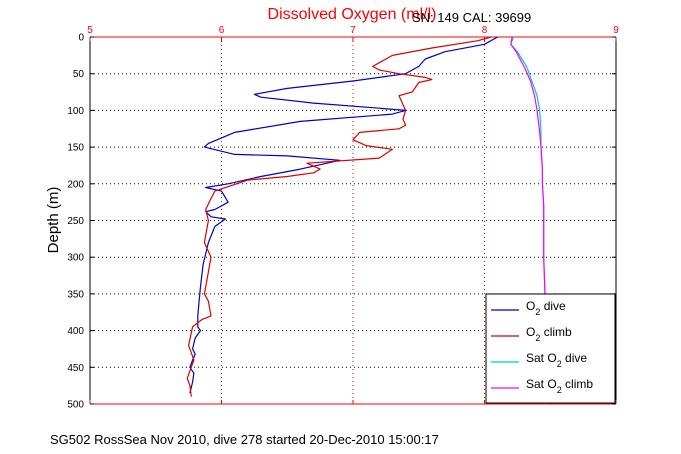 This screenshot has width=681, height=454. Describe the element at coordinates (75, 184) in the screenshot. I see `y-tick-label: 200` at that location.